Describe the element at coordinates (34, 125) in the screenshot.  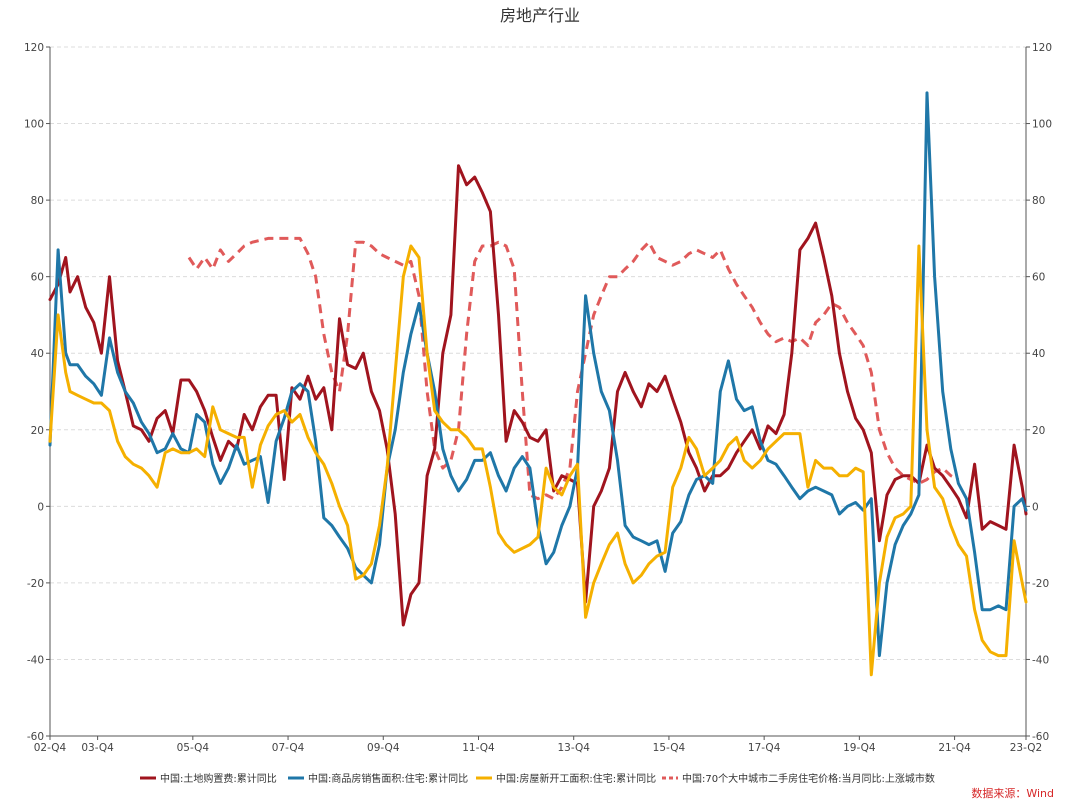
I see `y-tick-left: 100` at that location.